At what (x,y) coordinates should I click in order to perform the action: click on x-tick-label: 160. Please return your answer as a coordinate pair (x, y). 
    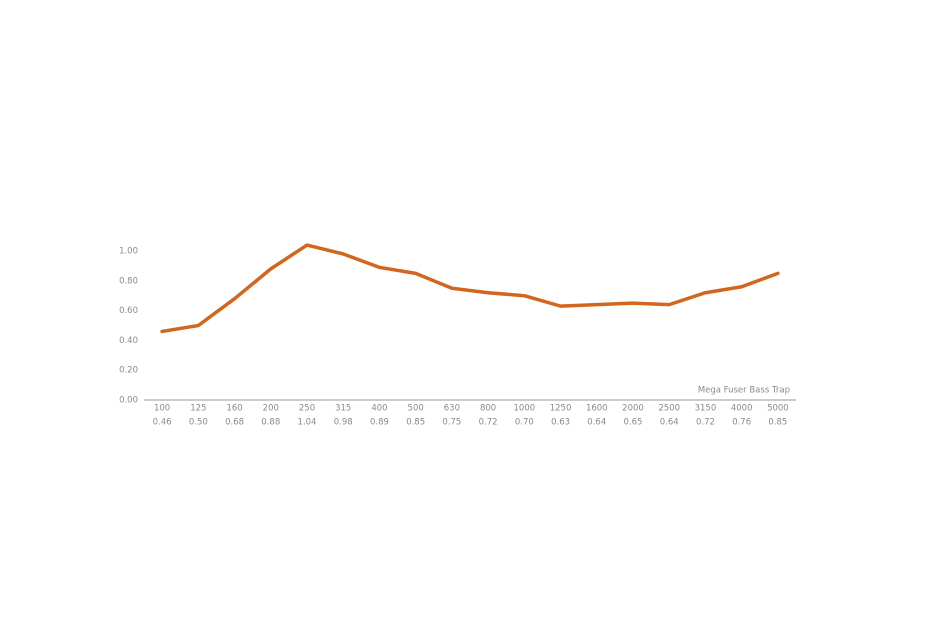
    Looking at the image, I should click on (234, 409).